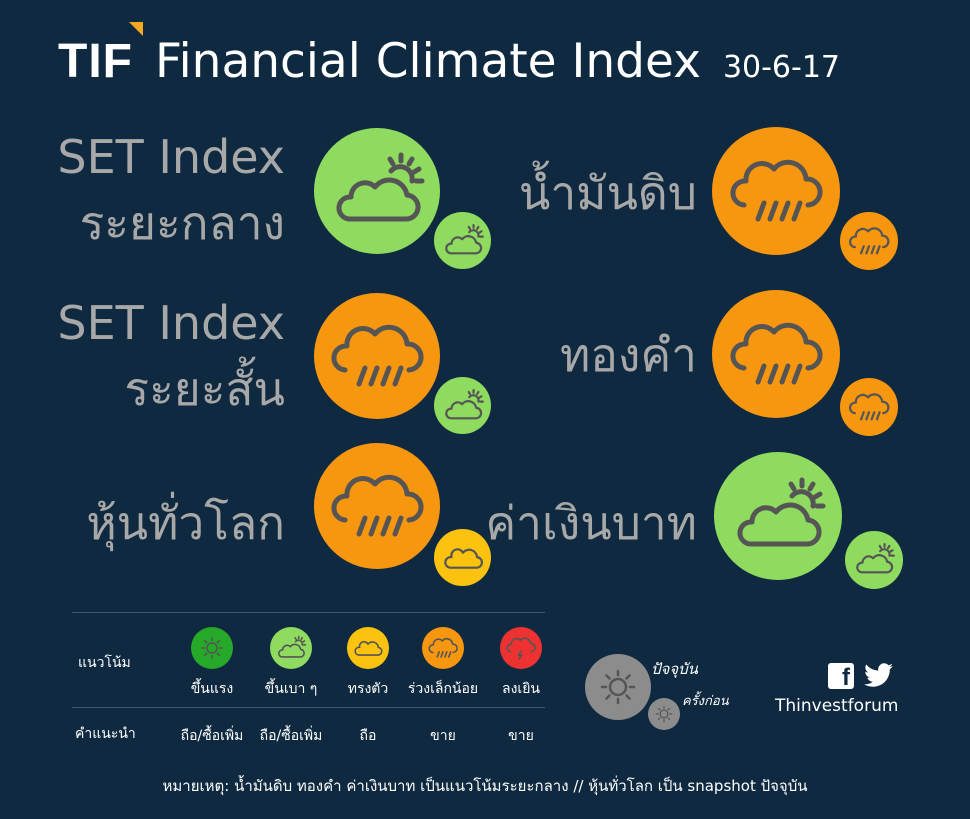 The height and width of the screenshot is (819, 970). I want to click on label-line2: ระยะสั้น, so click(204, 389).